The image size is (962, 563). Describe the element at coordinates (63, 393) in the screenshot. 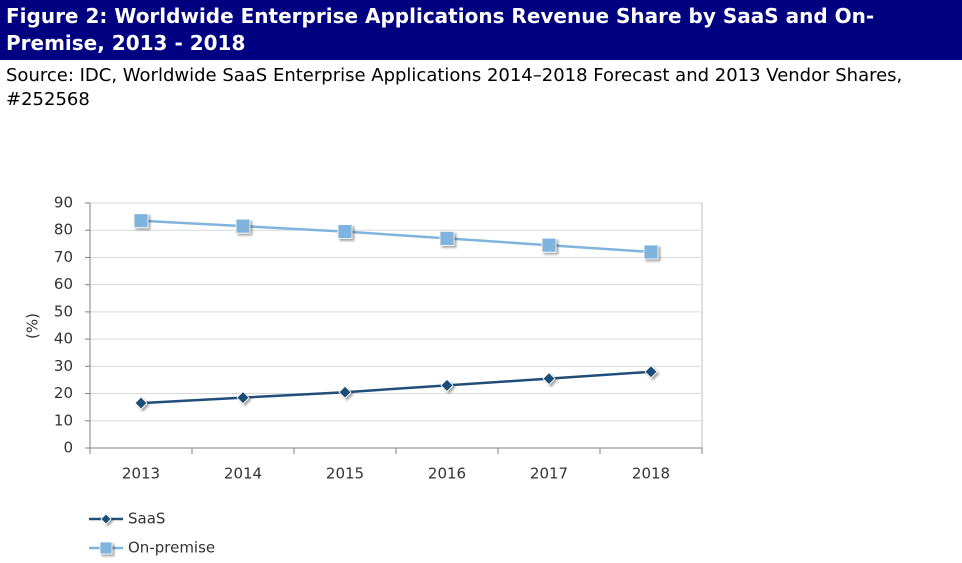

I see `y-tick-label: 20` at that location.